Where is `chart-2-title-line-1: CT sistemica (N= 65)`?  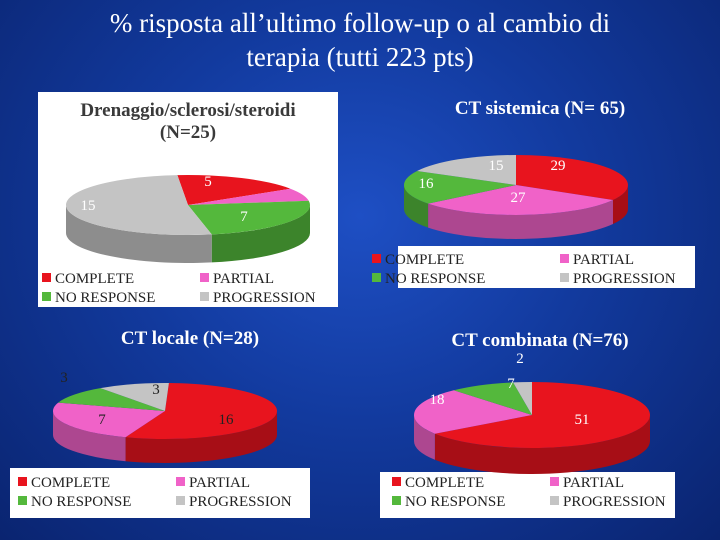 chart-2-title-line-1: CT sistemica (N= 65) is located at coordinates (540, 108).